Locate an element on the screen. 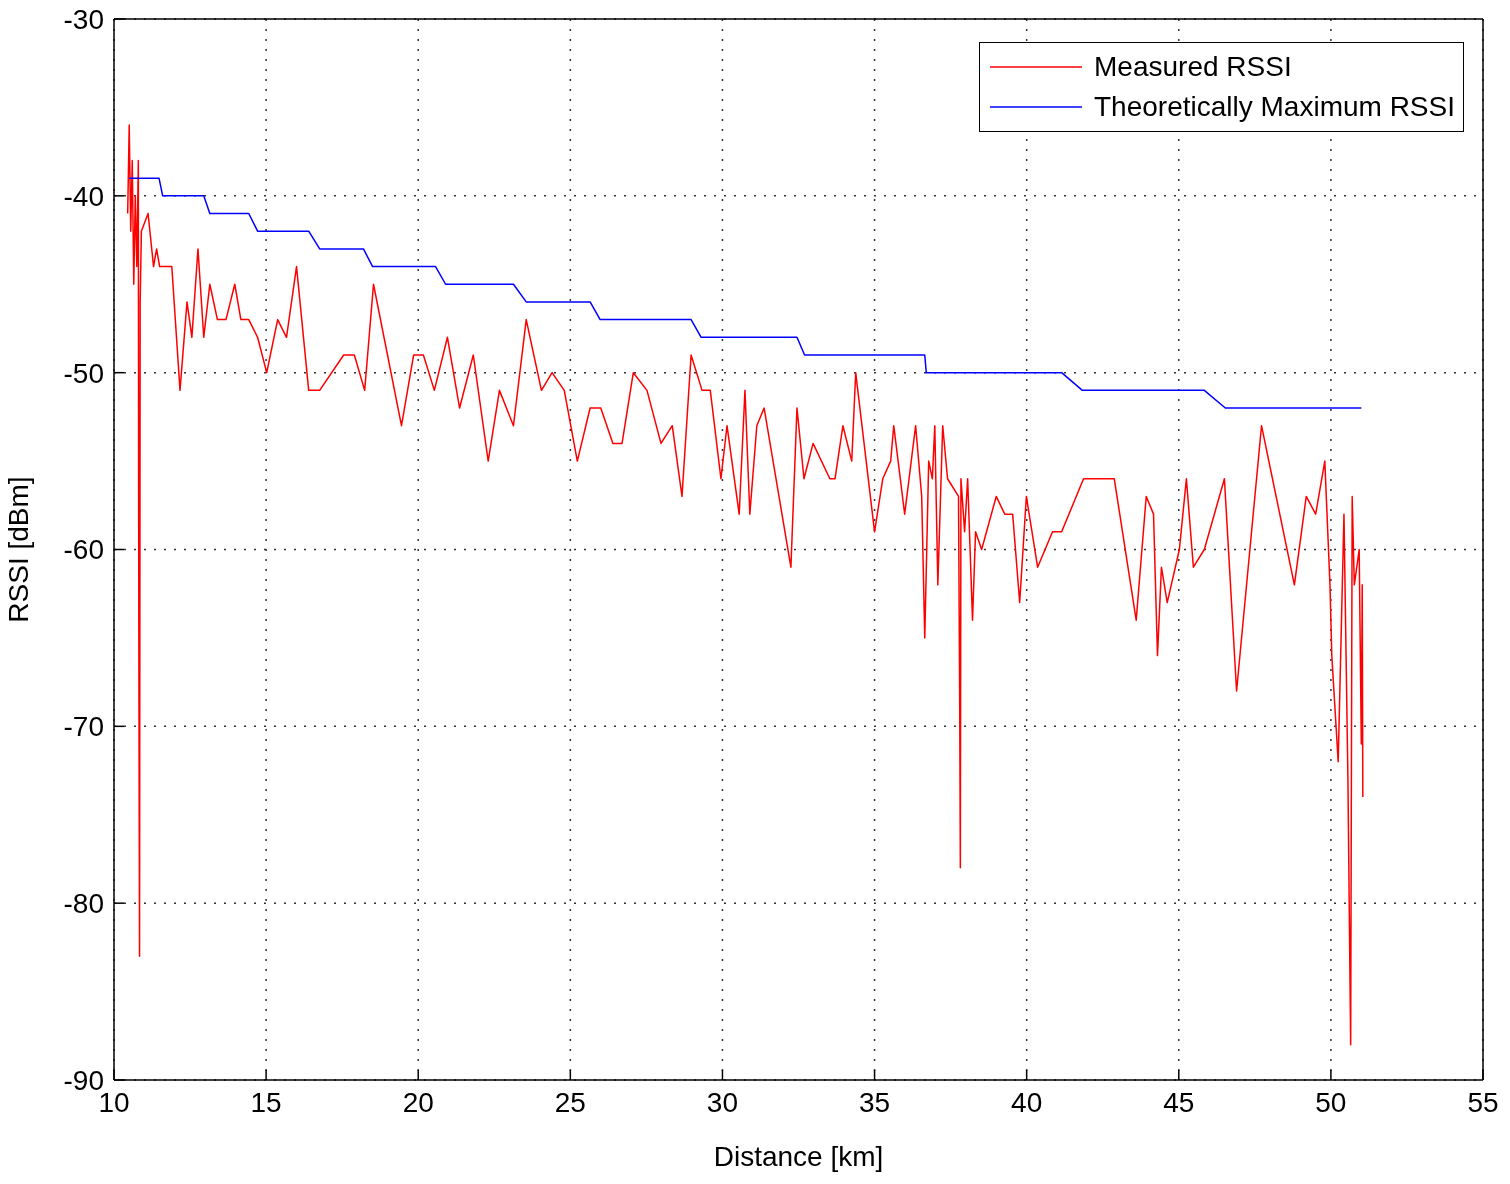  legend-label: Theoretically Maximum RSSI is located at coordinates (1274, 107).